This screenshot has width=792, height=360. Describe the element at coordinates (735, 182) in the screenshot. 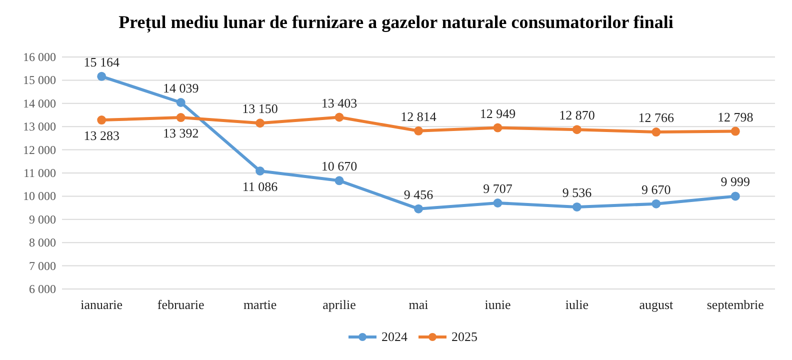

I see `data-label: 9 999` at that location.